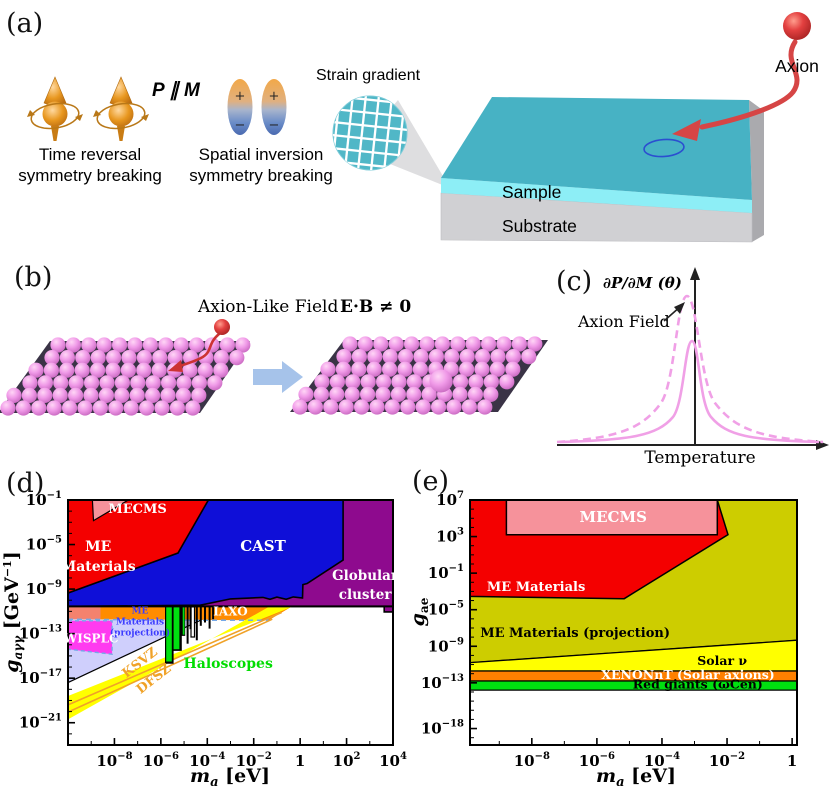 This screenshot has height=804, width=832. Describe the element at coordinates (357, 756) in the screenshot. I see `tspan: 2` at that location.